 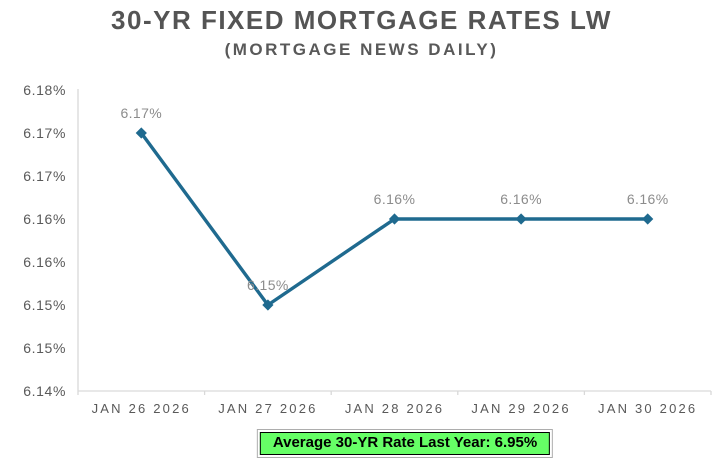 I want to click on chart-title: 30-YR FIXED MORTGAGE RATES LW, so click(x=361, y=20).